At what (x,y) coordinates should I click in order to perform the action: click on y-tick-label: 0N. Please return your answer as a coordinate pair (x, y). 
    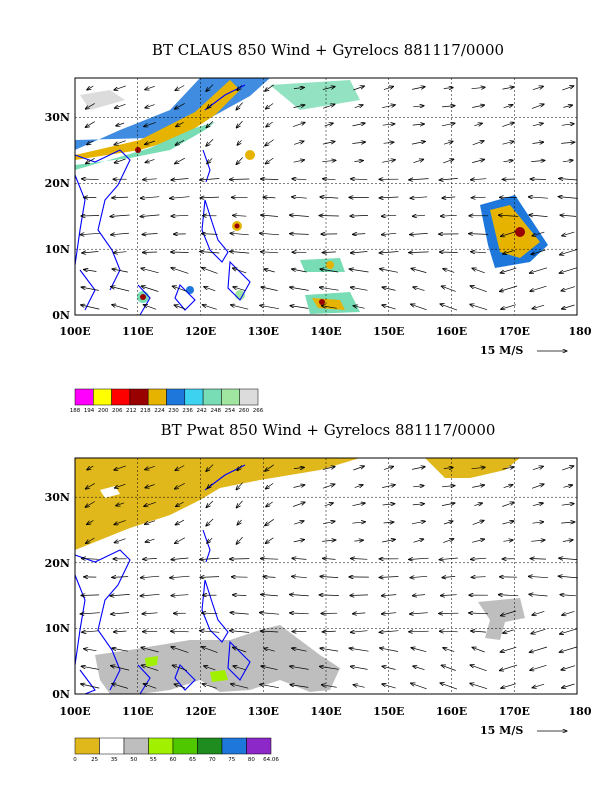
    Looking at the image, I should click on (61, 694).